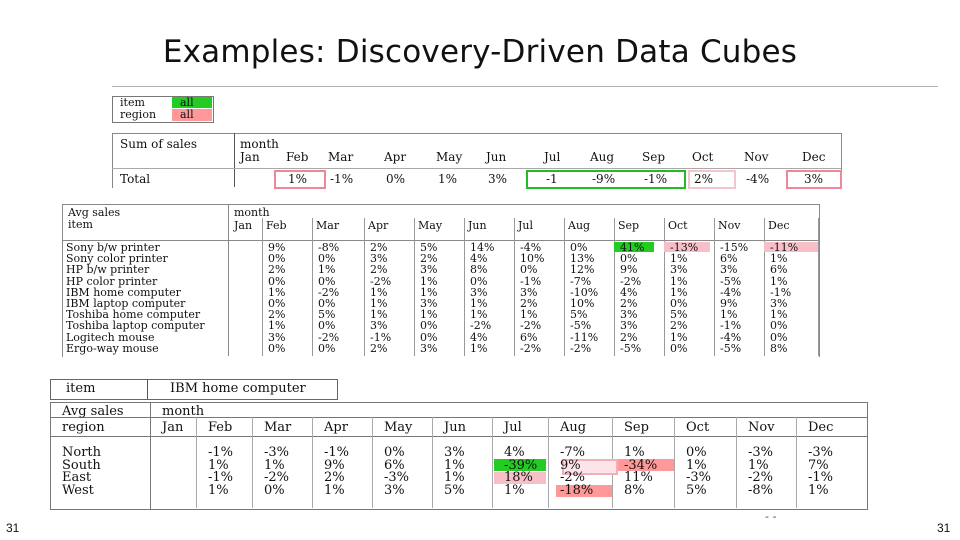  What do you see at coordinates (396, 179) in the screenshot?
I see `sum-value-cell: 0%` at bounding box center [396, 179].